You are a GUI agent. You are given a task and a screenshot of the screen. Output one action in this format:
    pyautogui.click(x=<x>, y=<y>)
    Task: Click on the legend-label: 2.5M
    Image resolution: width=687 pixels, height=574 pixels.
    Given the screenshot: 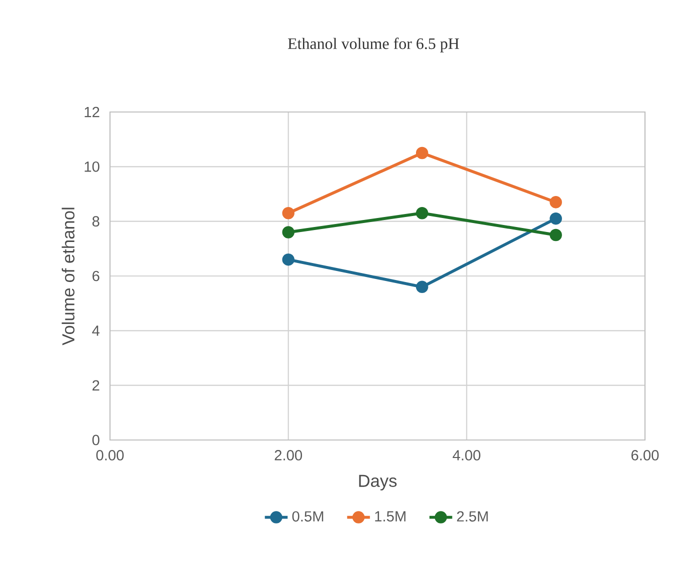 What is the action you would take?
    pyautogui.click(x=472, y=516)
    